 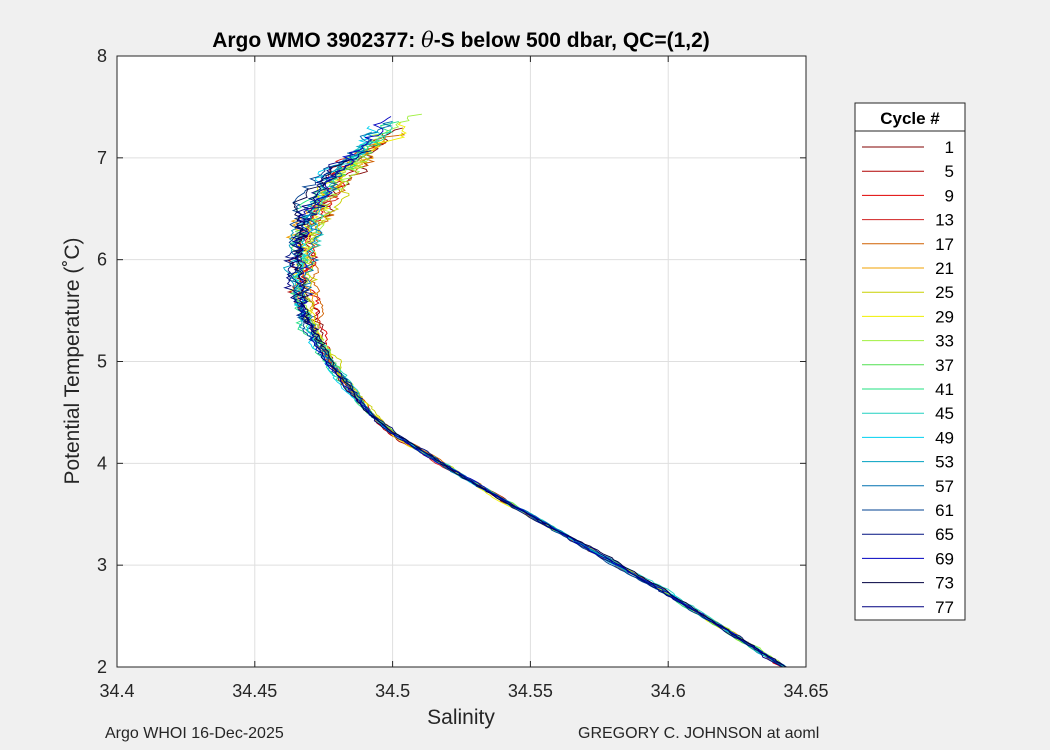 I want to click on x-tick-label: 34.45, so click(x=254, y=691).